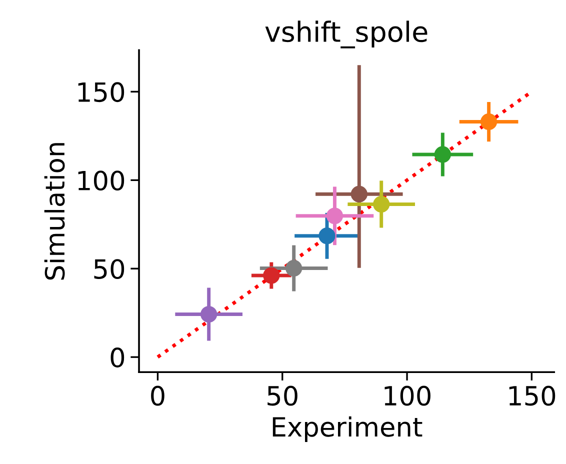  I want to click on y-tick-label: 50, so click(109, 269).